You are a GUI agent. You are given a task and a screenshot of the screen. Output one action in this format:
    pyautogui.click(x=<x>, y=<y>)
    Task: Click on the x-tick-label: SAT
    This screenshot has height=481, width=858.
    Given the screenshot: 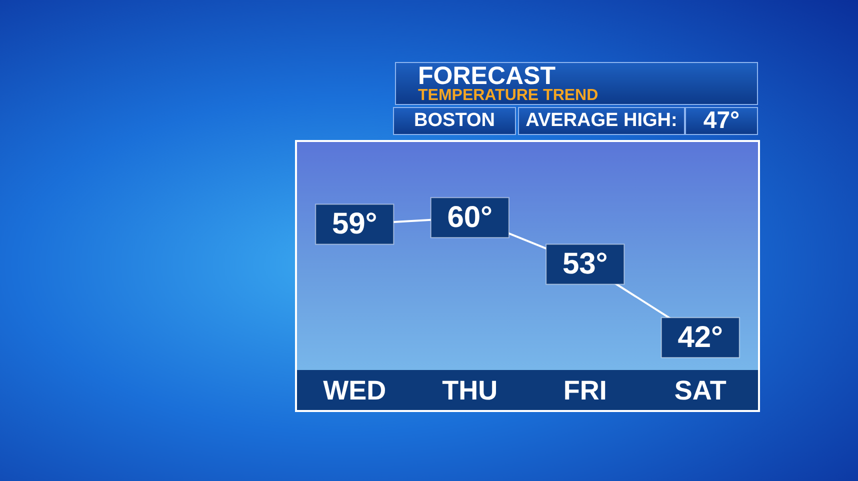 What is the action you would take?
    pyautogui.click(x=700, y=391)
    